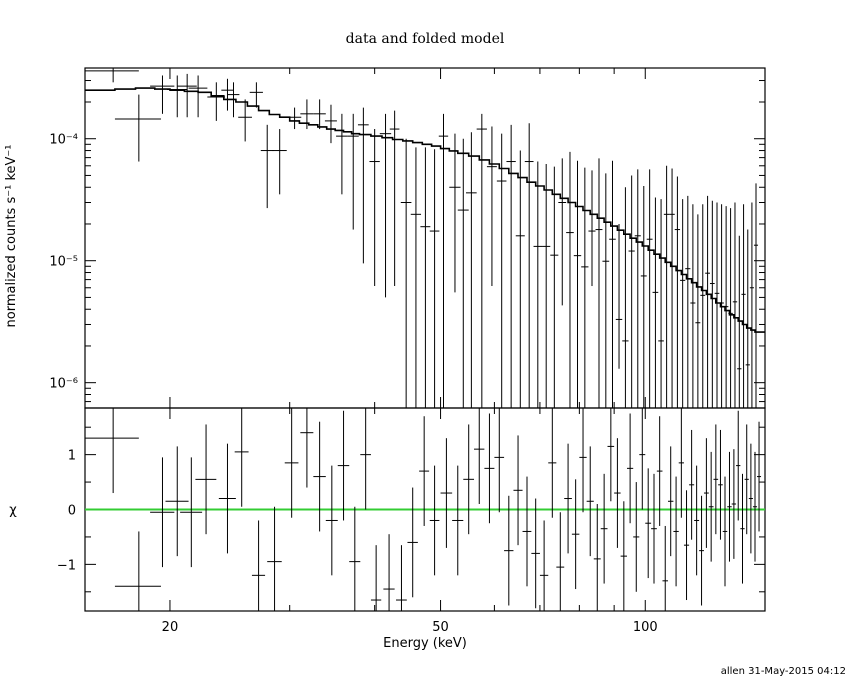  Describe the element at coordinates (63, 140) in the screenshot. I see `y-tick-label: 10⁻⁴` at that location.